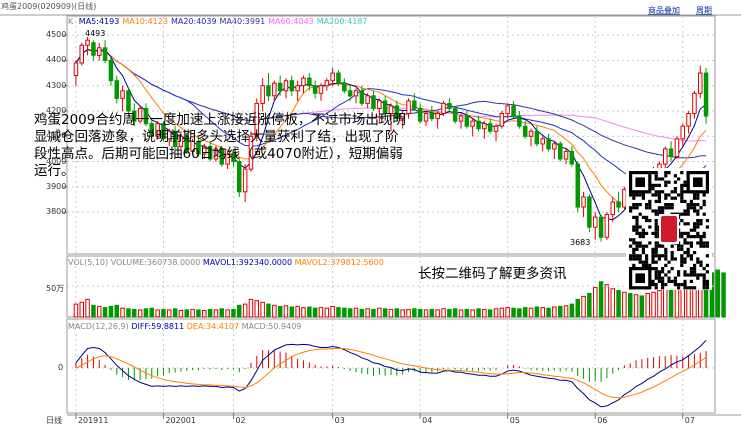 The image size is (741, 440). Describe the element at coordinates (669, 229) in the screenshot. I see `qr-code` at that location.